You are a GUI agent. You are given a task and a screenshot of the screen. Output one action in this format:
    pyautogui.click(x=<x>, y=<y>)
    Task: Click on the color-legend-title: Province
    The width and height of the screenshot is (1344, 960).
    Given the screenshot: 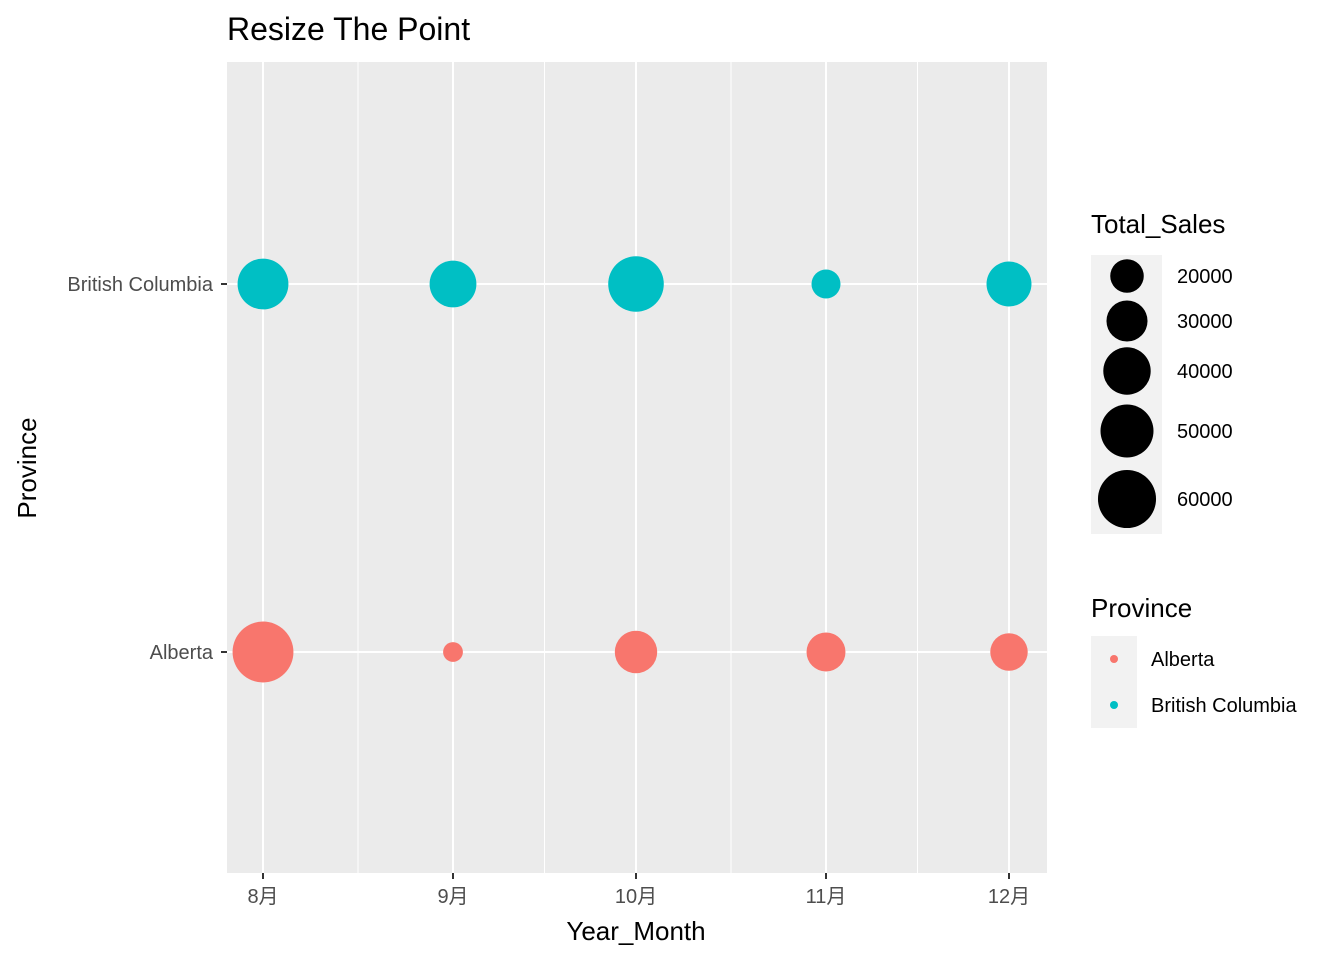 What is the action you would take?
    pyautogui.click(x=1141, y=608)
    